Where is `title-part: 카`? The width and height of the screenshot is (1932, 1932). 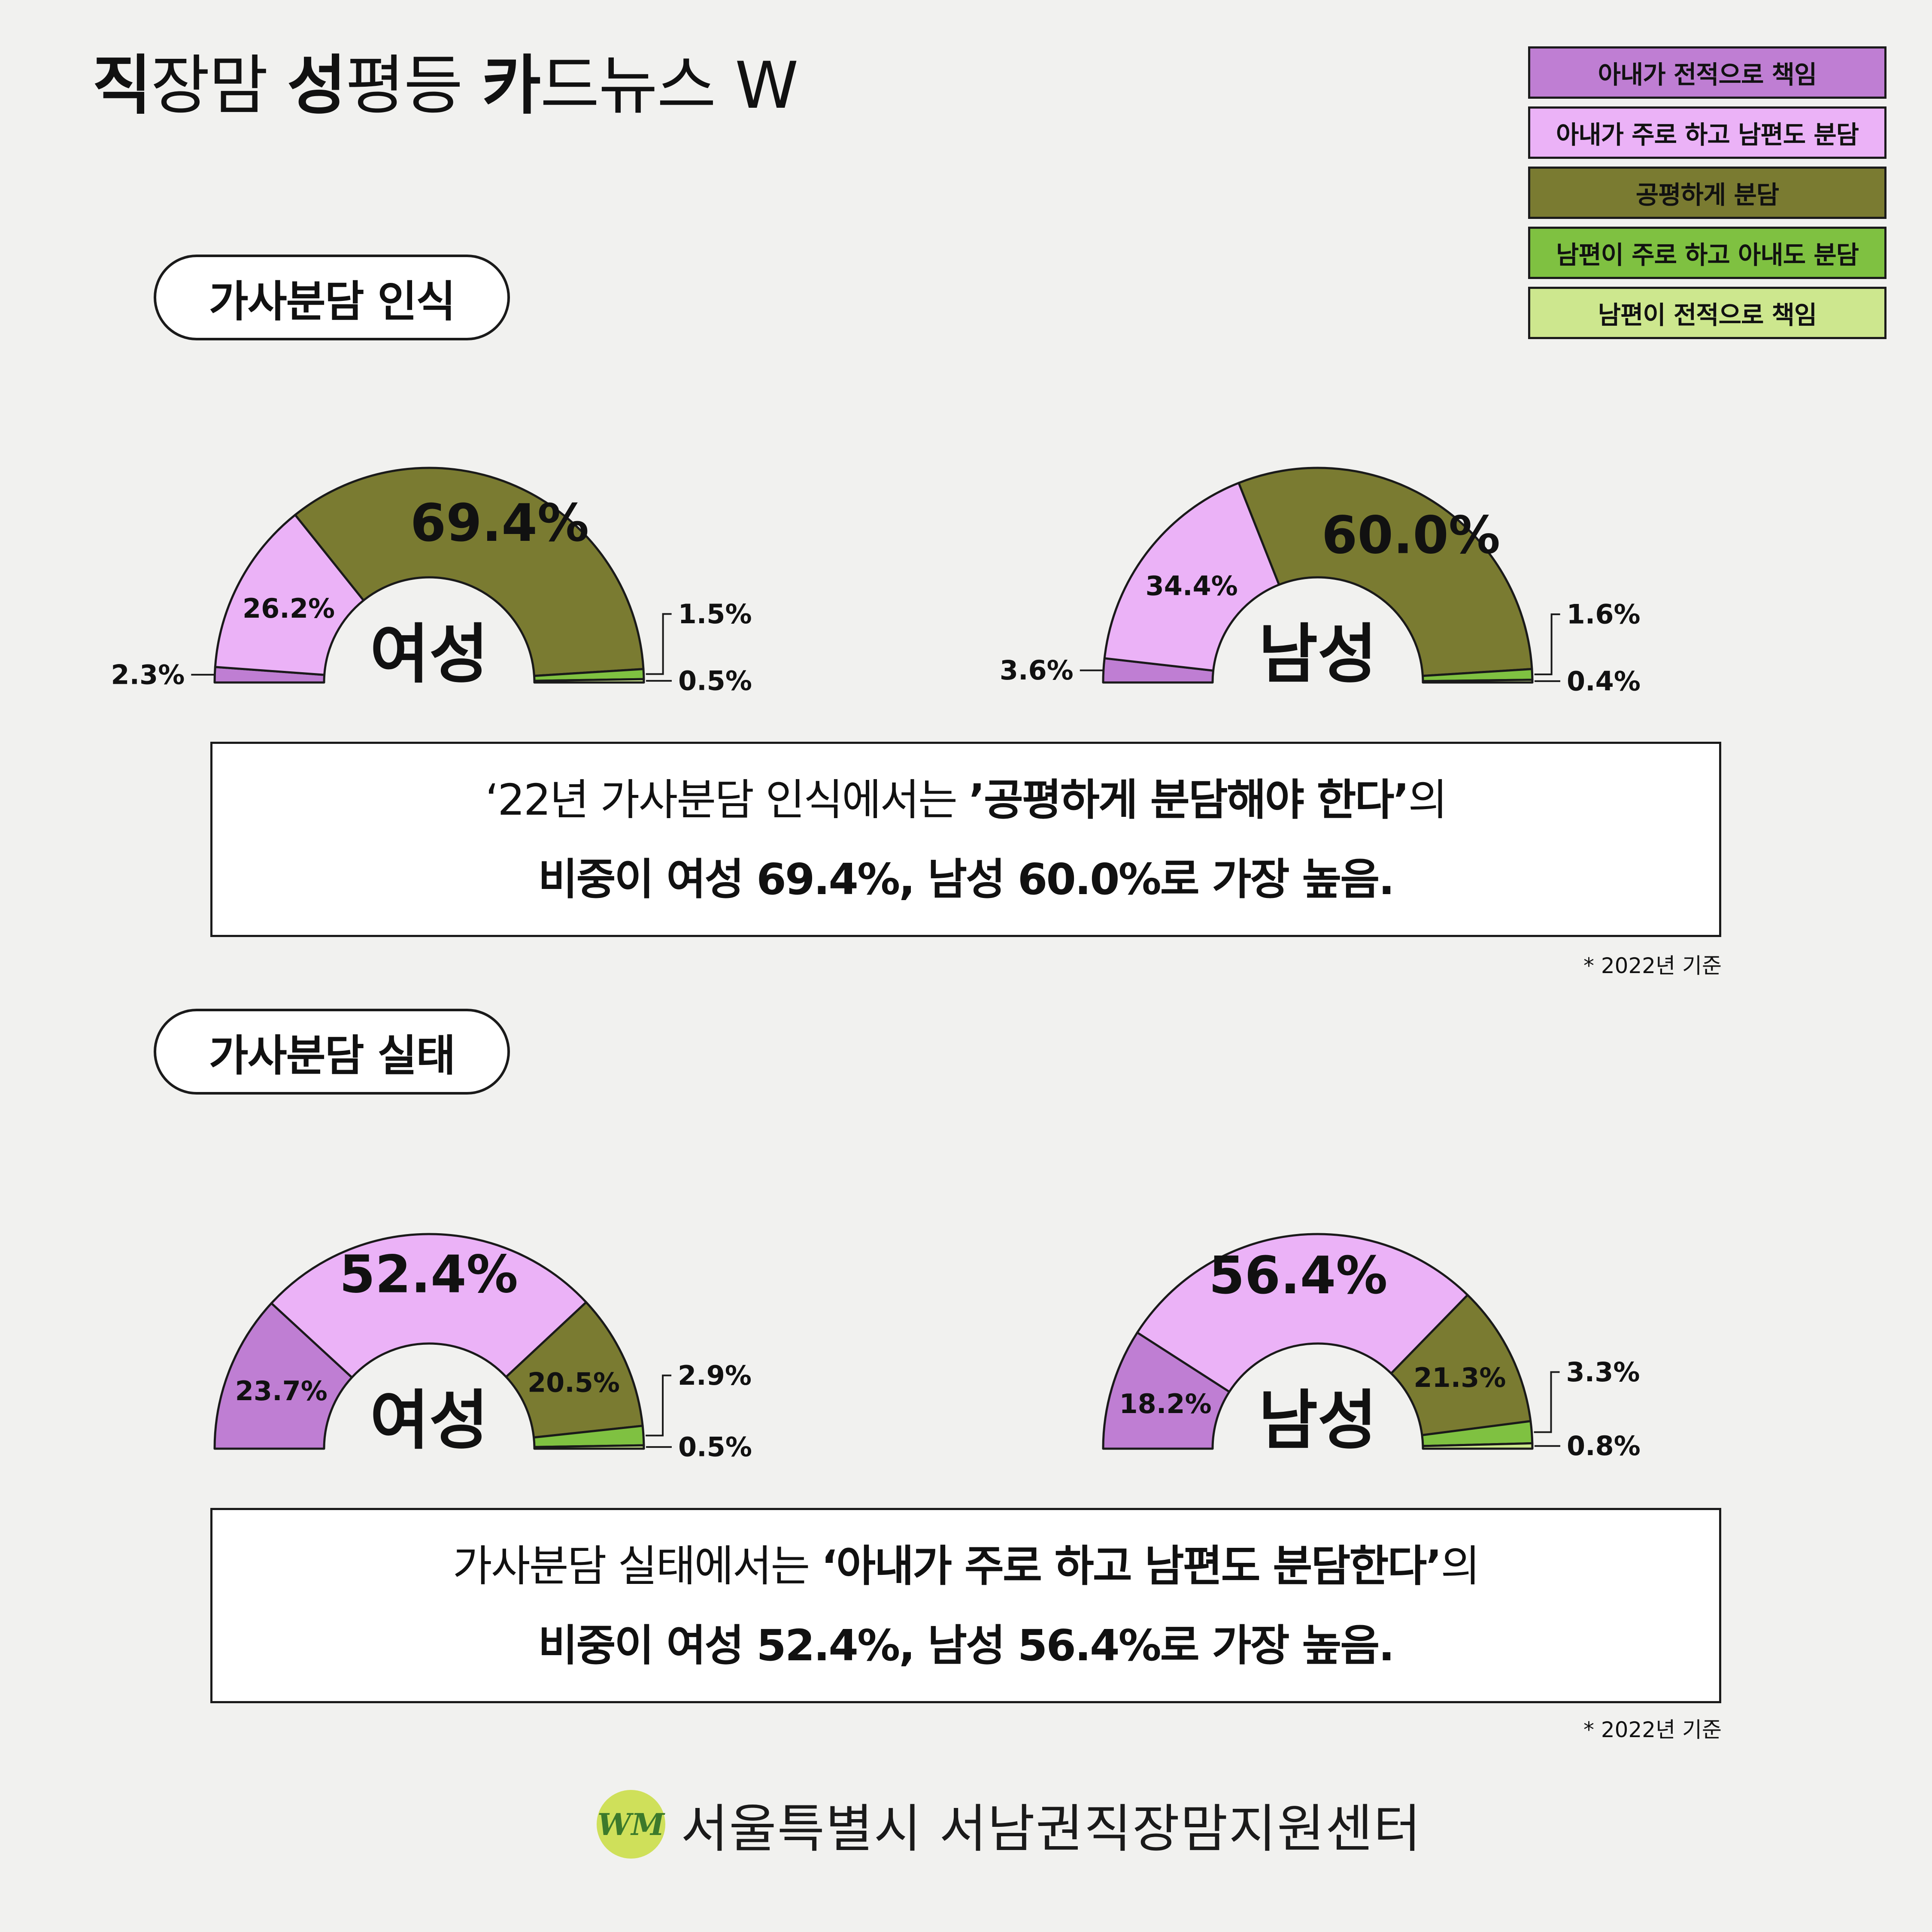 title-part: 카 is located at coordinates (511, 86).